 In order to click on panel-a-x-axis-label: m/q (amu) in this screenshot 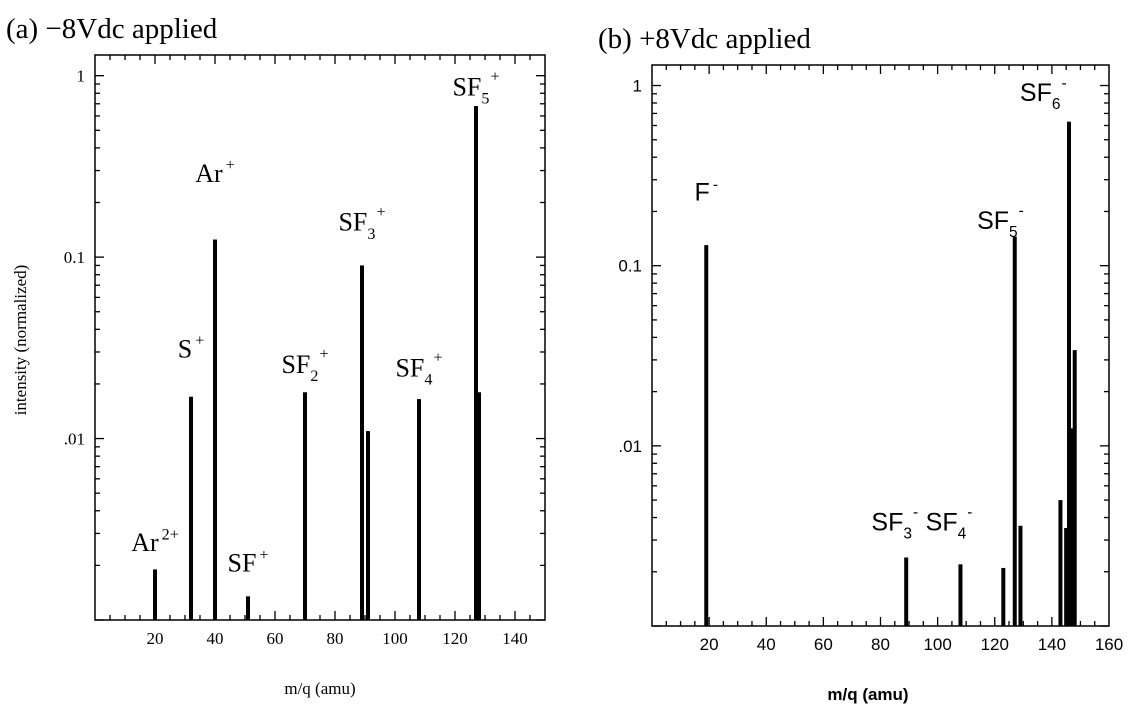, I will do `click(319, 688)`.